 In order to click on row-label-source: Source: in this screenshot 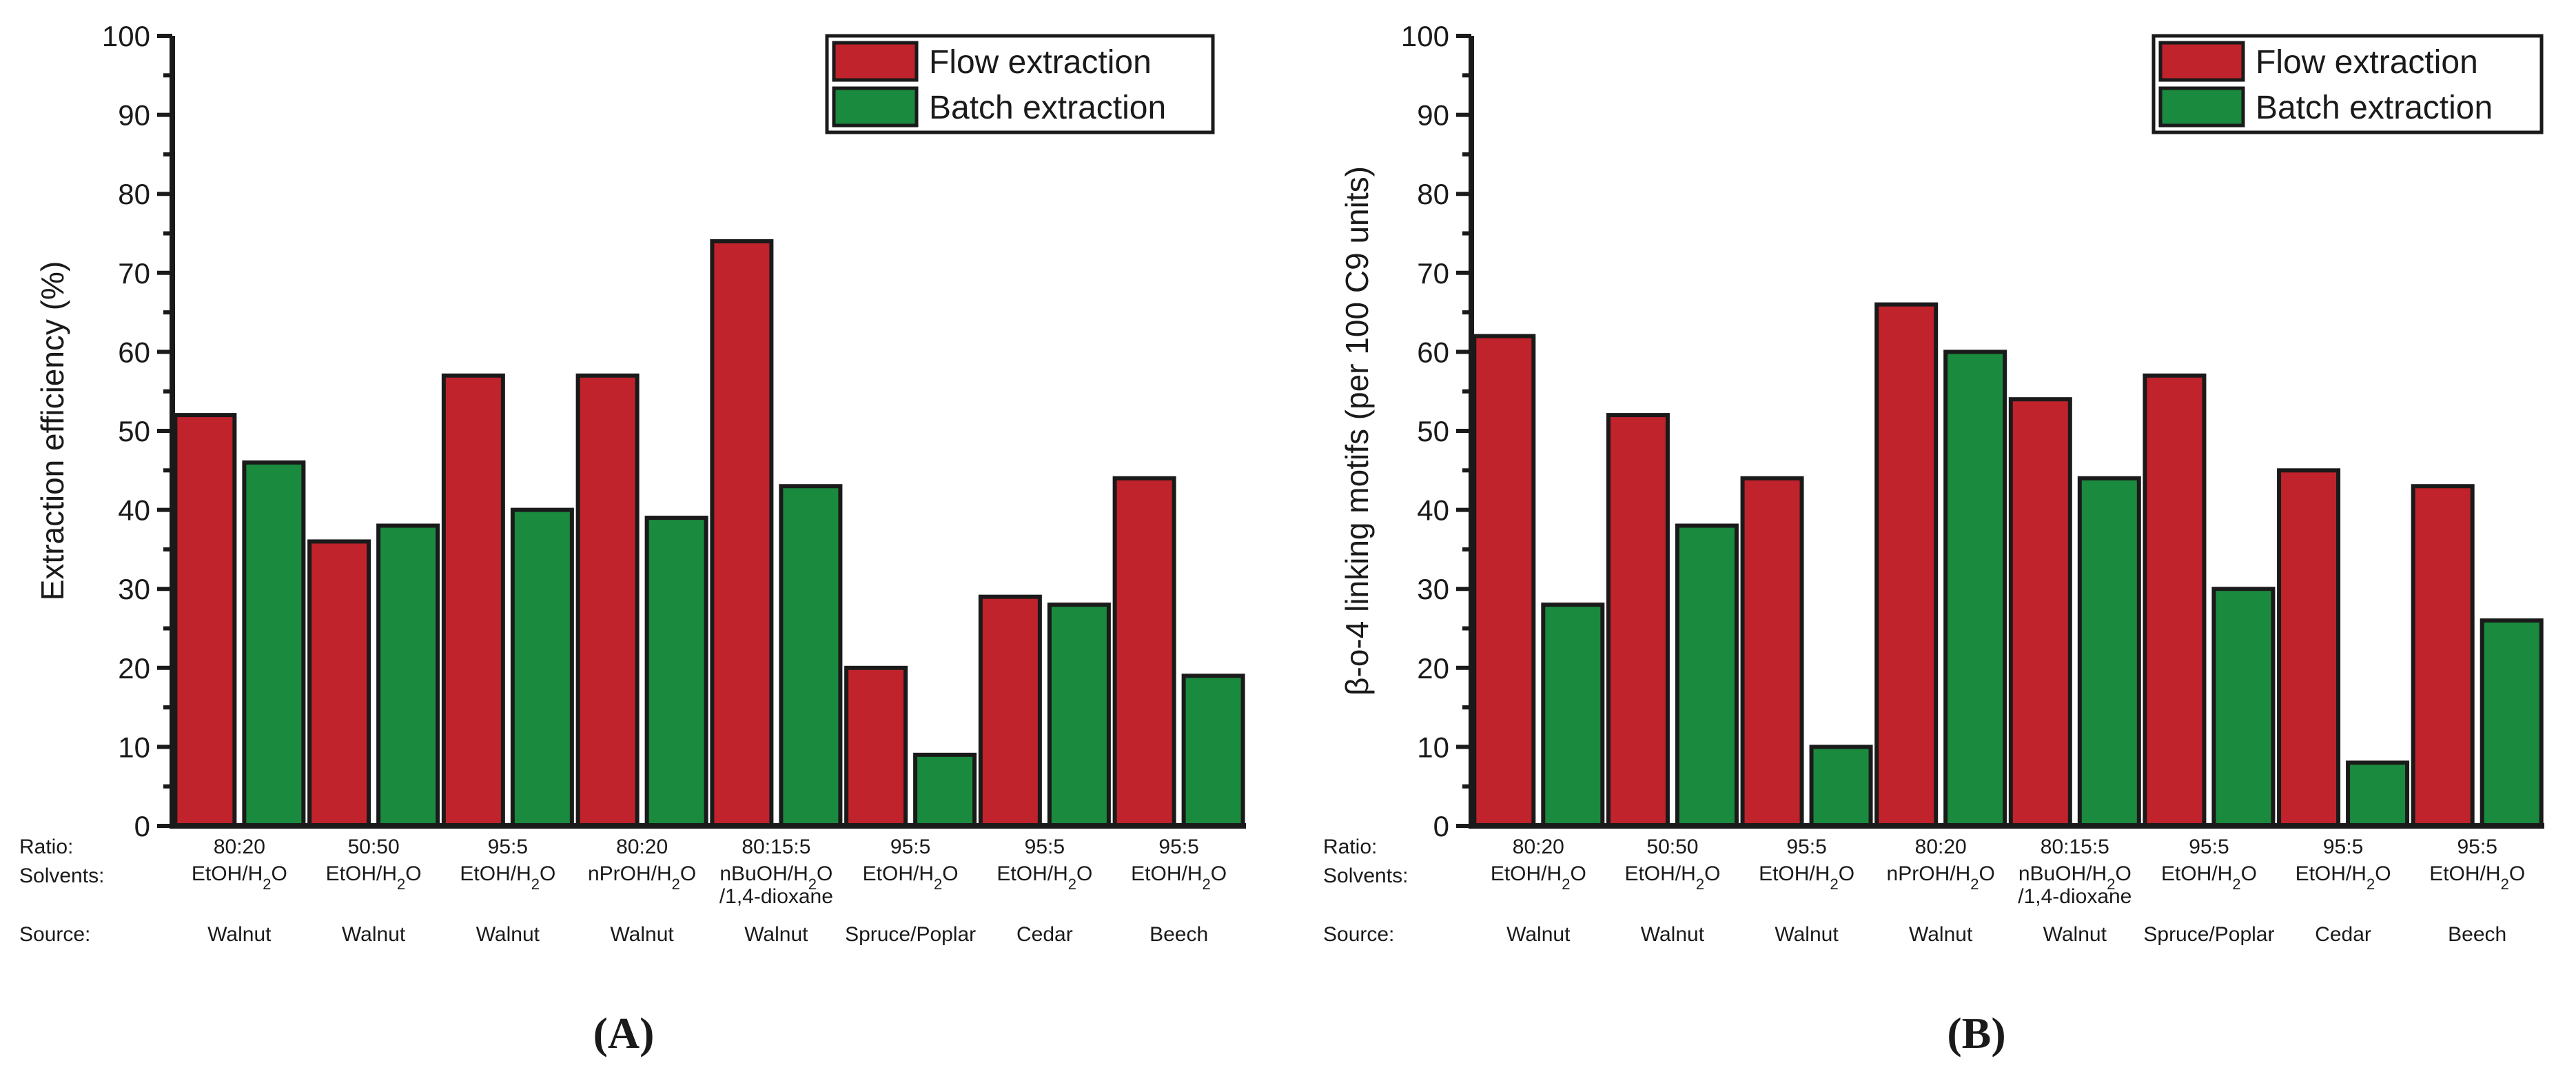, I will do `click(1358, 934)`.